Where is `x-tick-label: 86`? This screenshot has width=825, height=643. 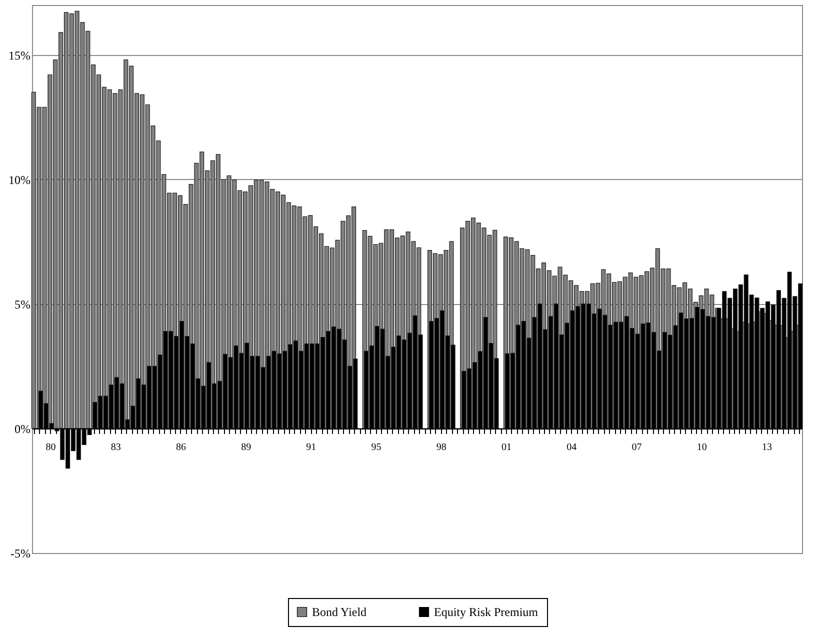
x-tick-label: 86 is located at coordinates (181, 447).